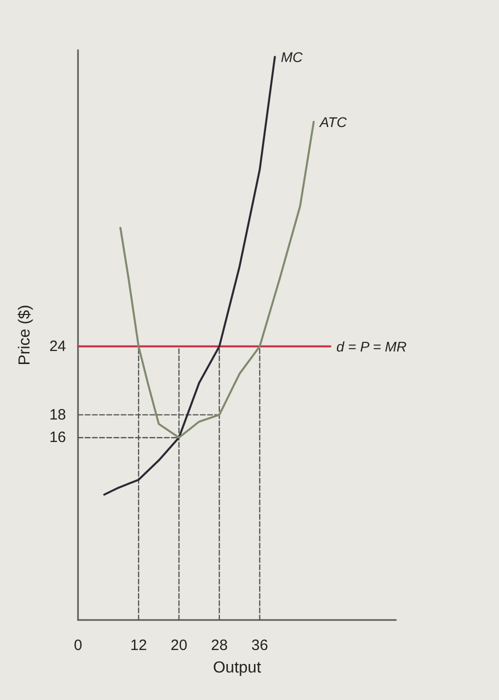 Image resolution: width=499 pixels, height=700 pixels. Describe the element at coordinates (179, 645) in the screenshot. I see `x-tick-label: 20` at that location.